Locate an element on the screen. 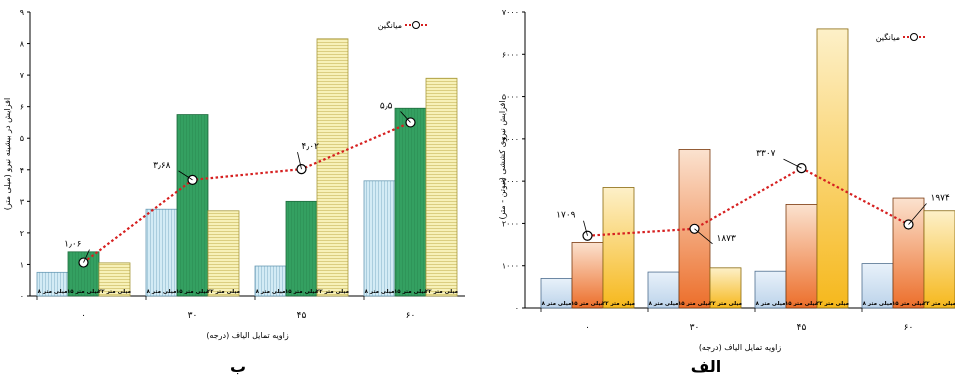 The height and width of the screenshot is (382, 955). y-tick-label: ۹ is located at coordinates (22, 12).